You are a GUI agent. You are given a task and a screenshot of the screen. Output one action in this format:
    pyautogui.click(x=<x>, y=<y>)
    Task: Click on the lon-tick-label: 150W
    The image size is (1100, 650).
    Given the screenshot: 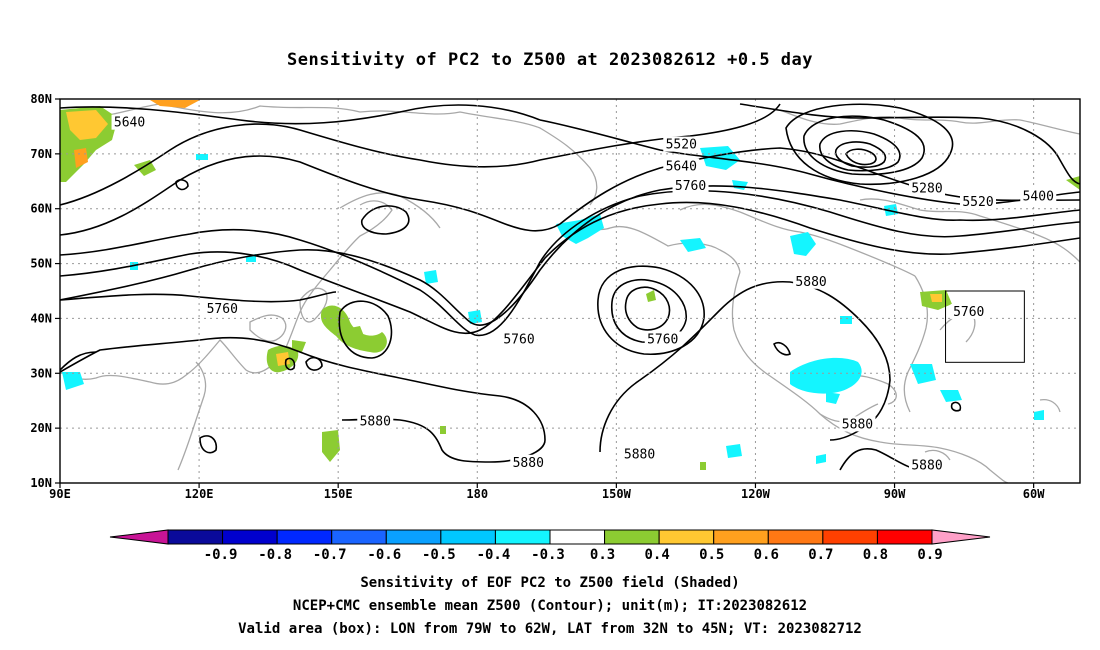 What is the action you would take?
    pyautogui.click(x=617, y=494)
    